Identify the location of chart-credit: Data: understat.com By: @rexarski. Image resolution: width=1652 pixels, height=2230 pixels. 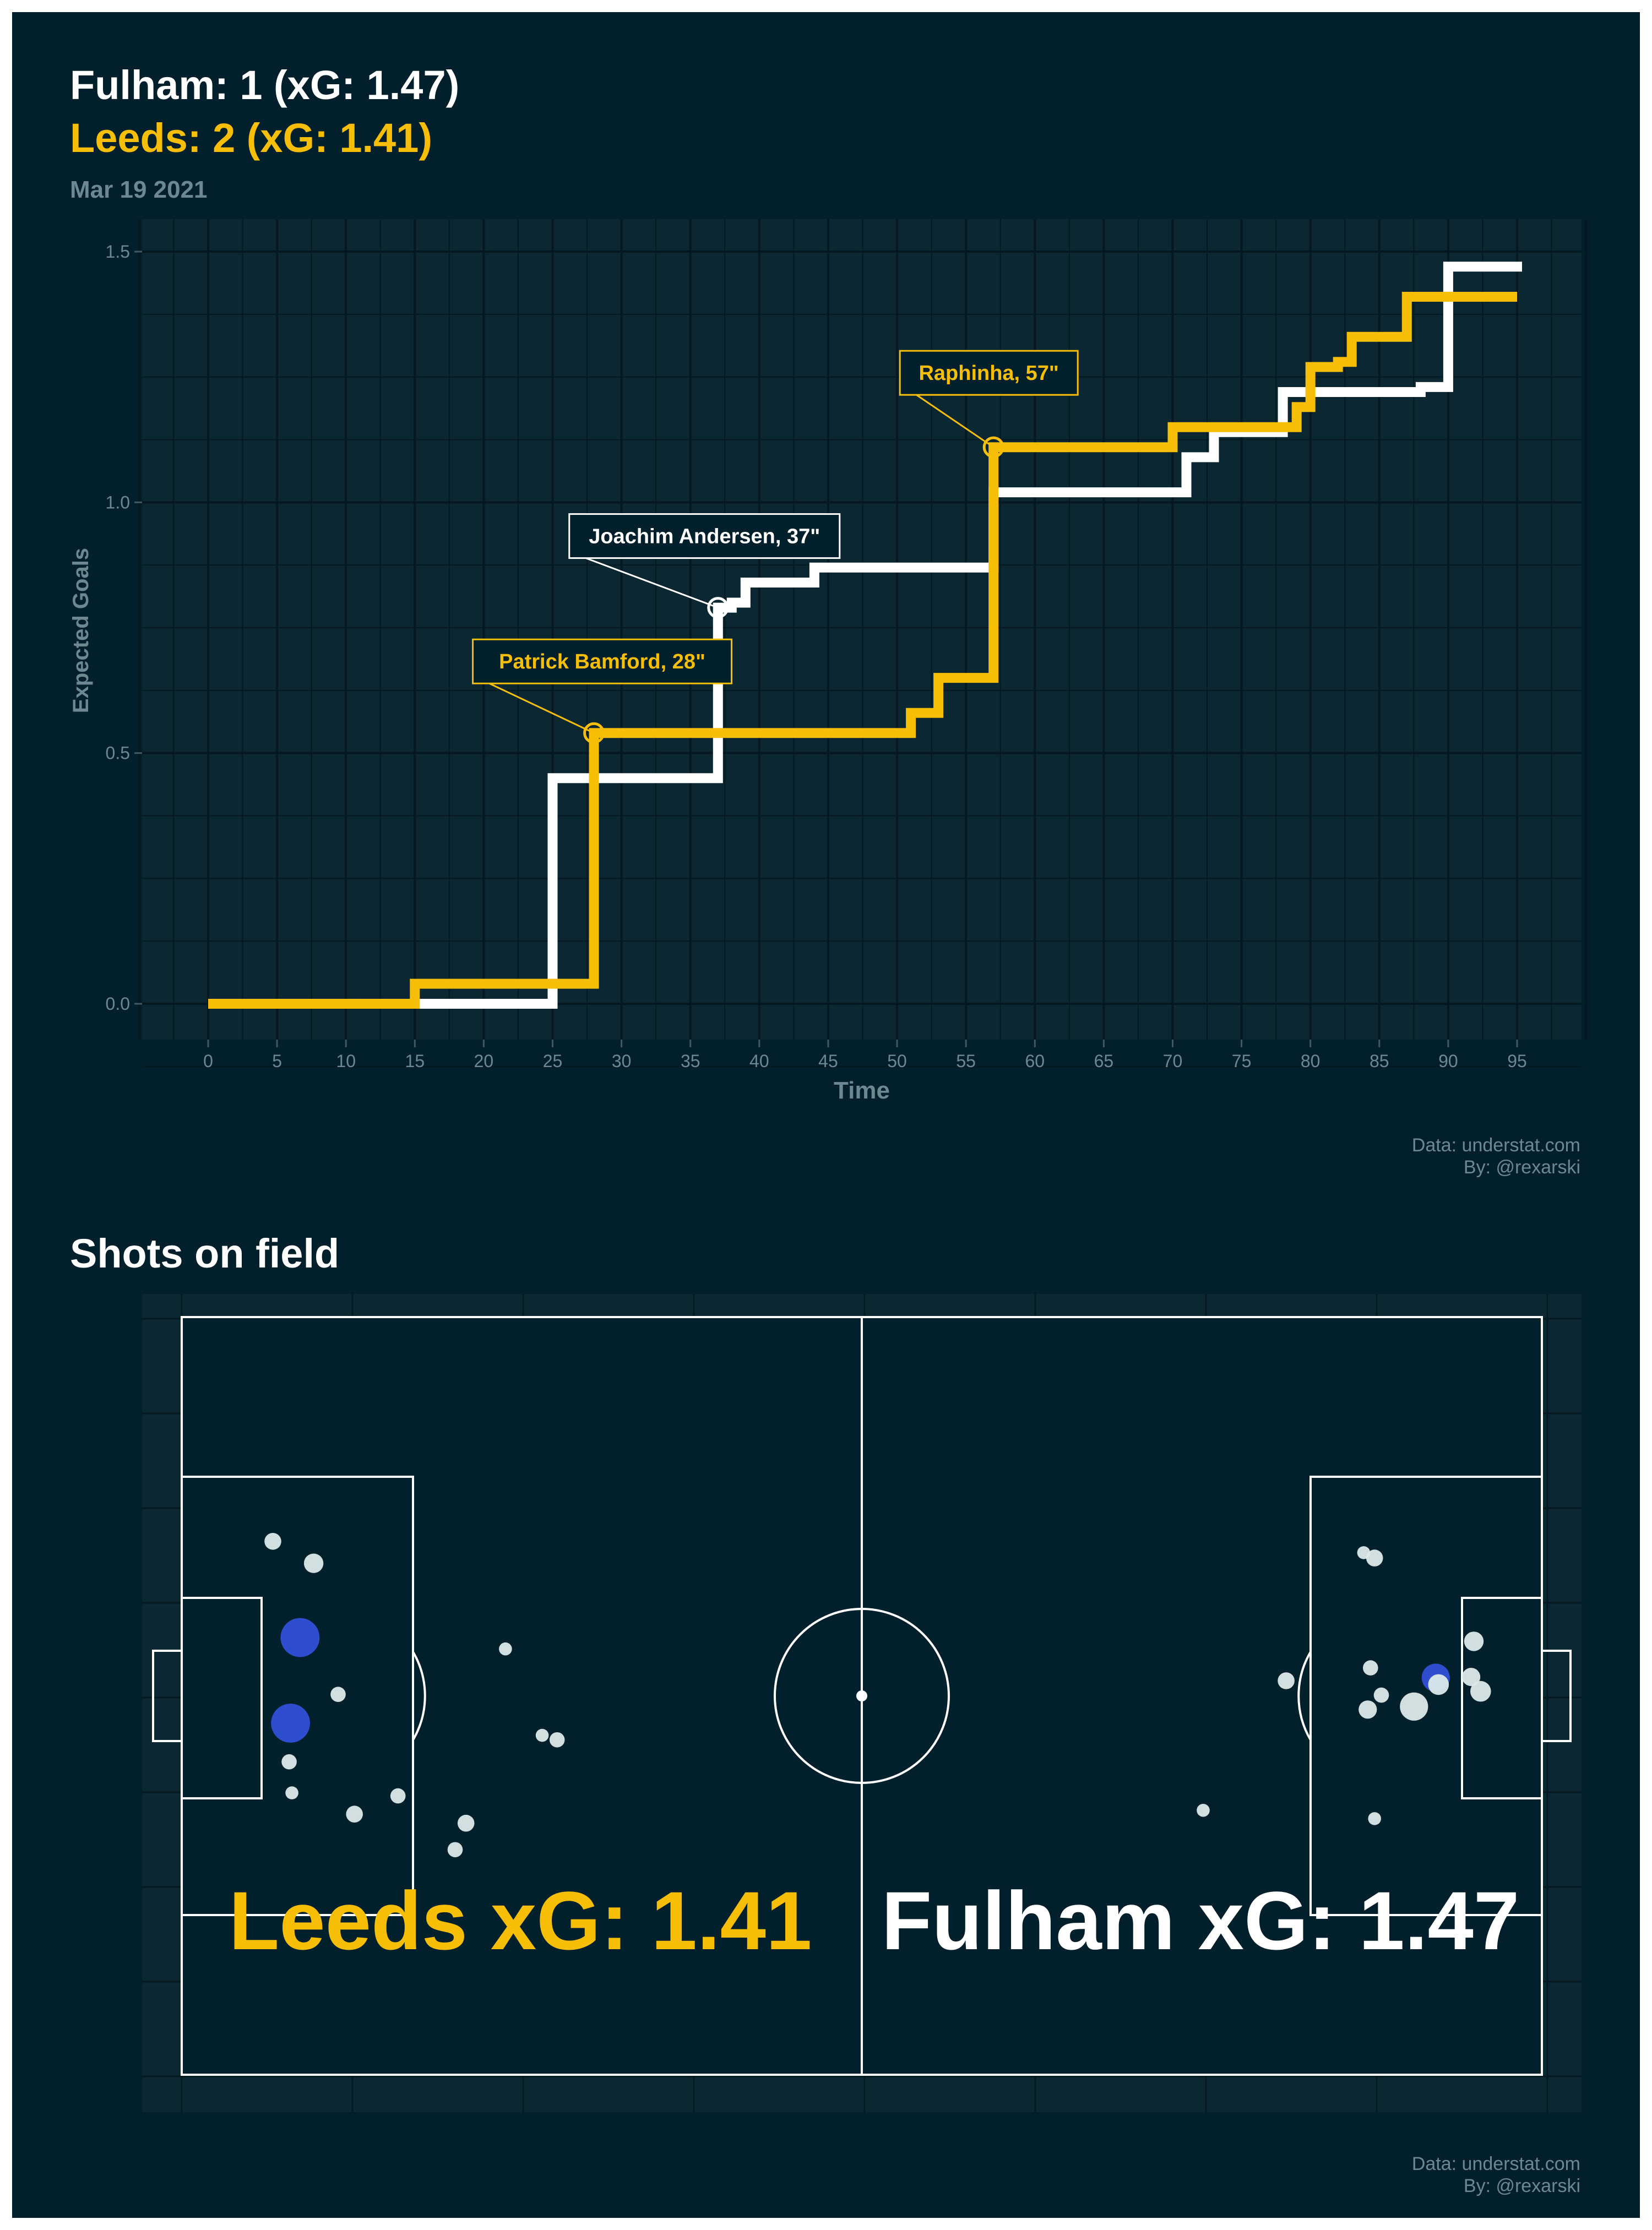
(1496, 1156).